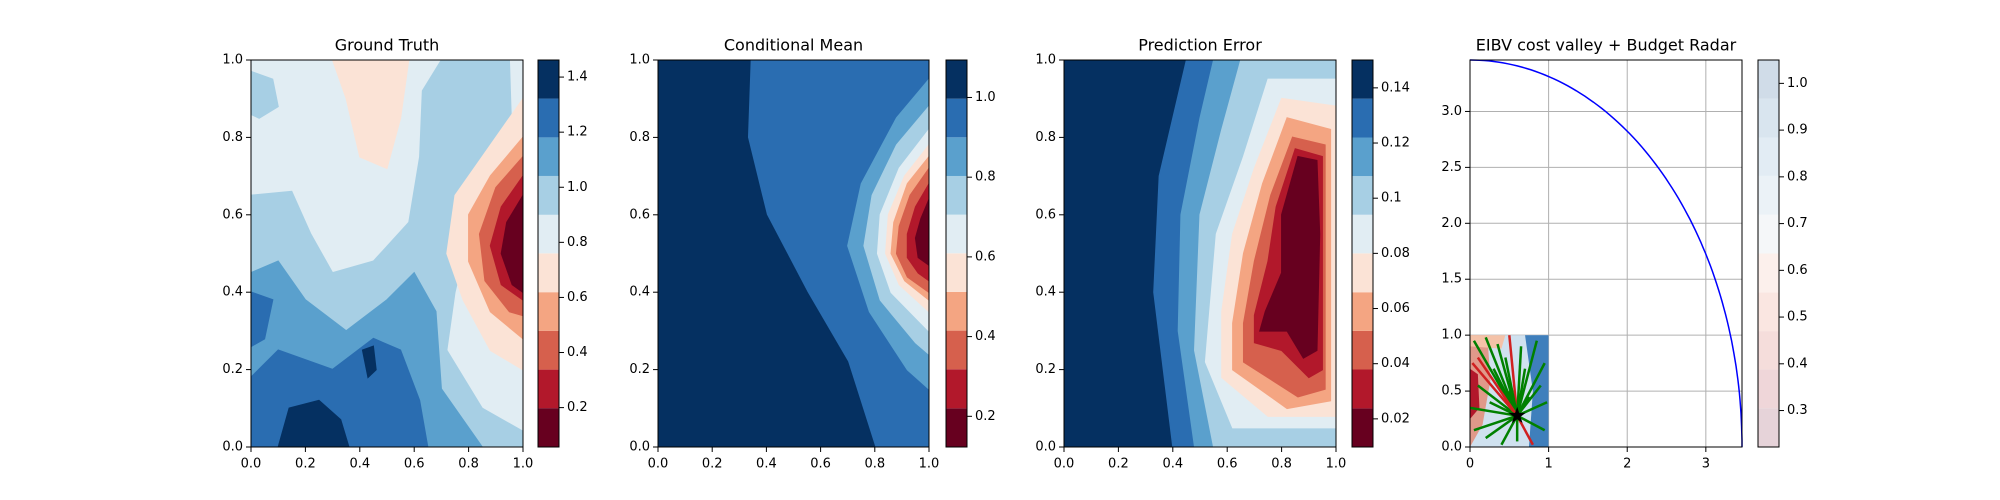 This screenshot has height=500, width=2000. What do you see at coordinates (1395, 363) in the screenshot?
I see `colorbar-tick-label: 0.04` at bounding box center [1395, 363].